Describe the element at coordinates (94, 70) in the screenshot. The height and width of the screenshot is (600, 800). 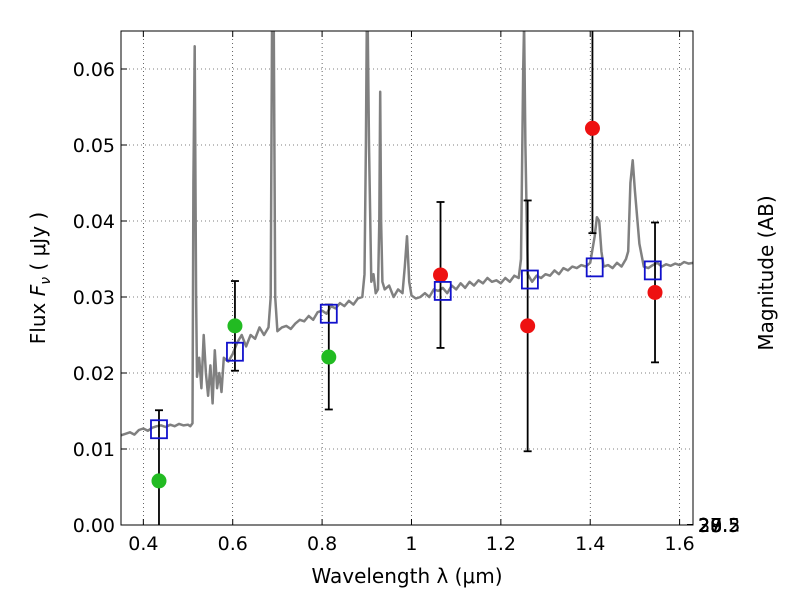
I see `y-tick-label: 0.06` at that location.